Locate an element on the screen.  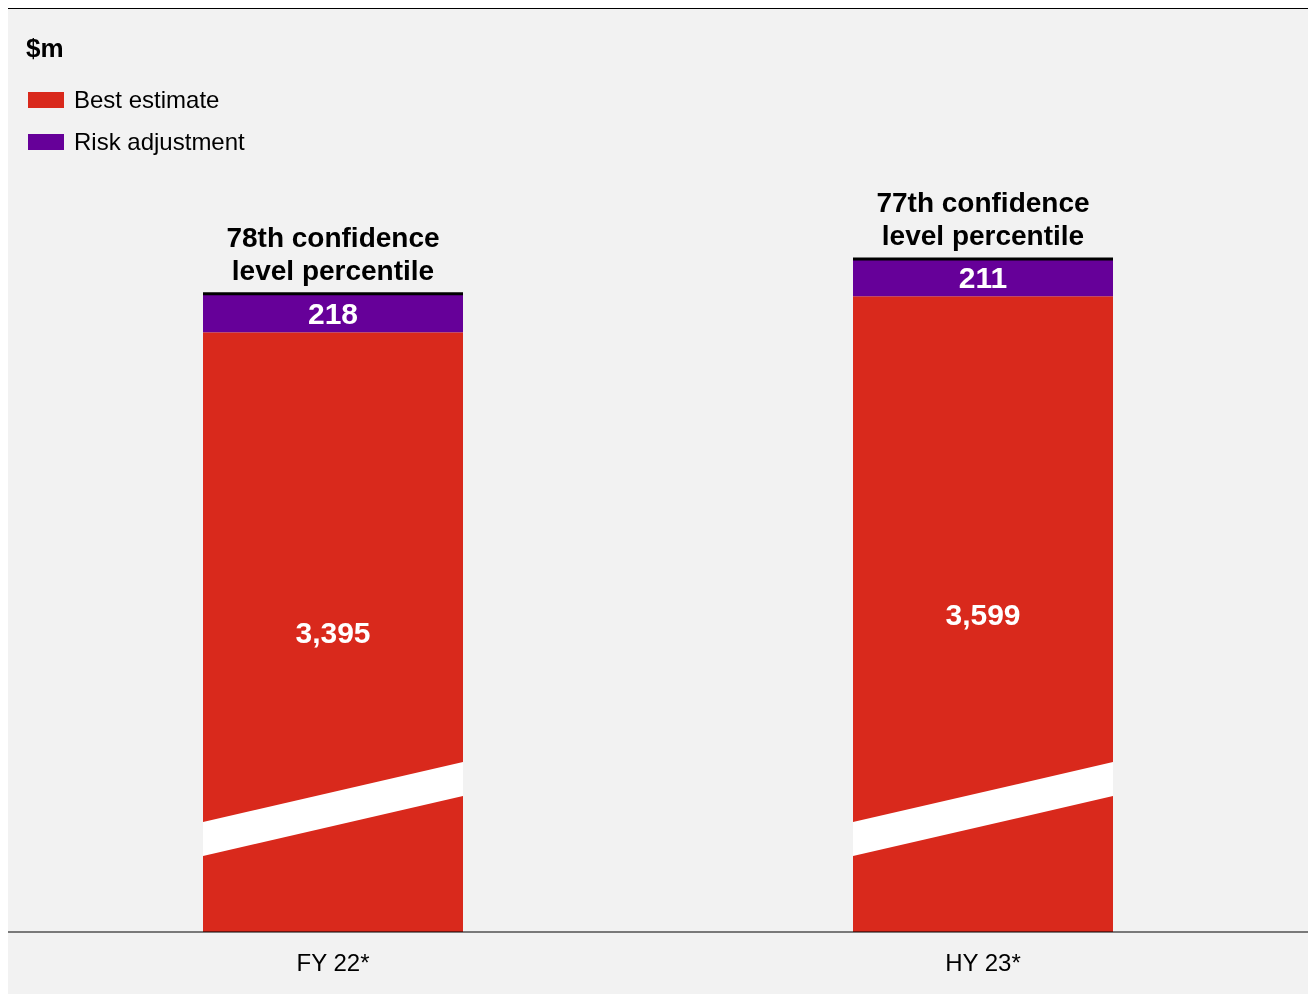
annotation: 77th confidence level percentile is located at coordinates (983, 219).